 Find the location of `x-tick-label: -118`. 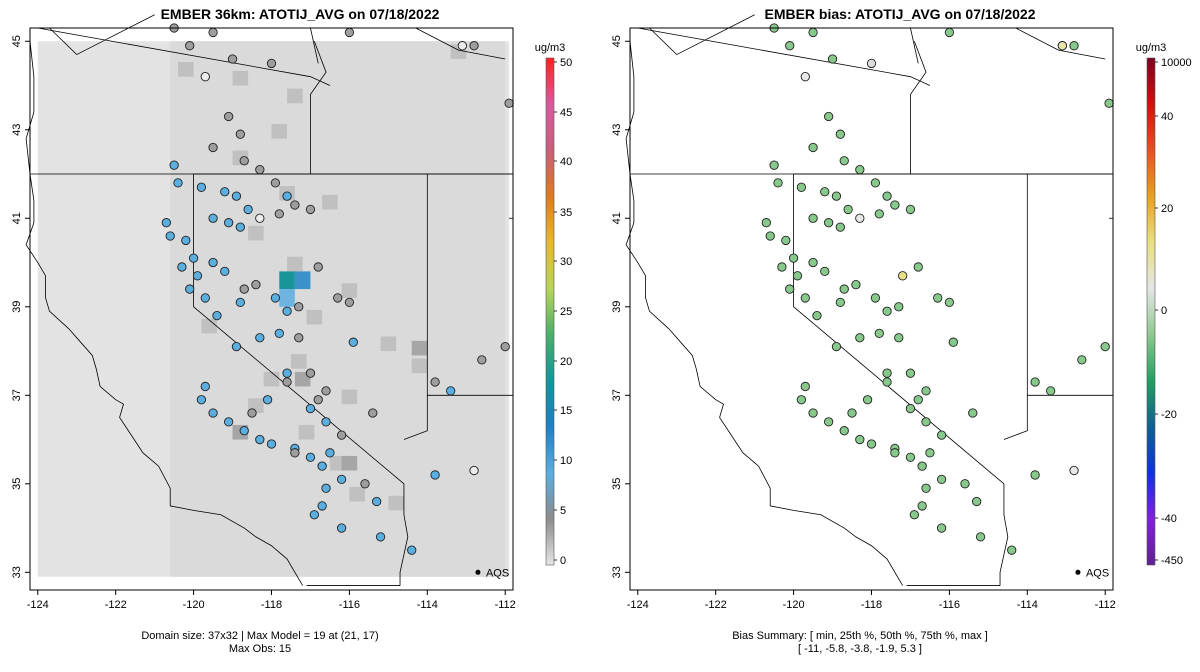

x-tick-label: -118 is located at coordinates (271, 605).